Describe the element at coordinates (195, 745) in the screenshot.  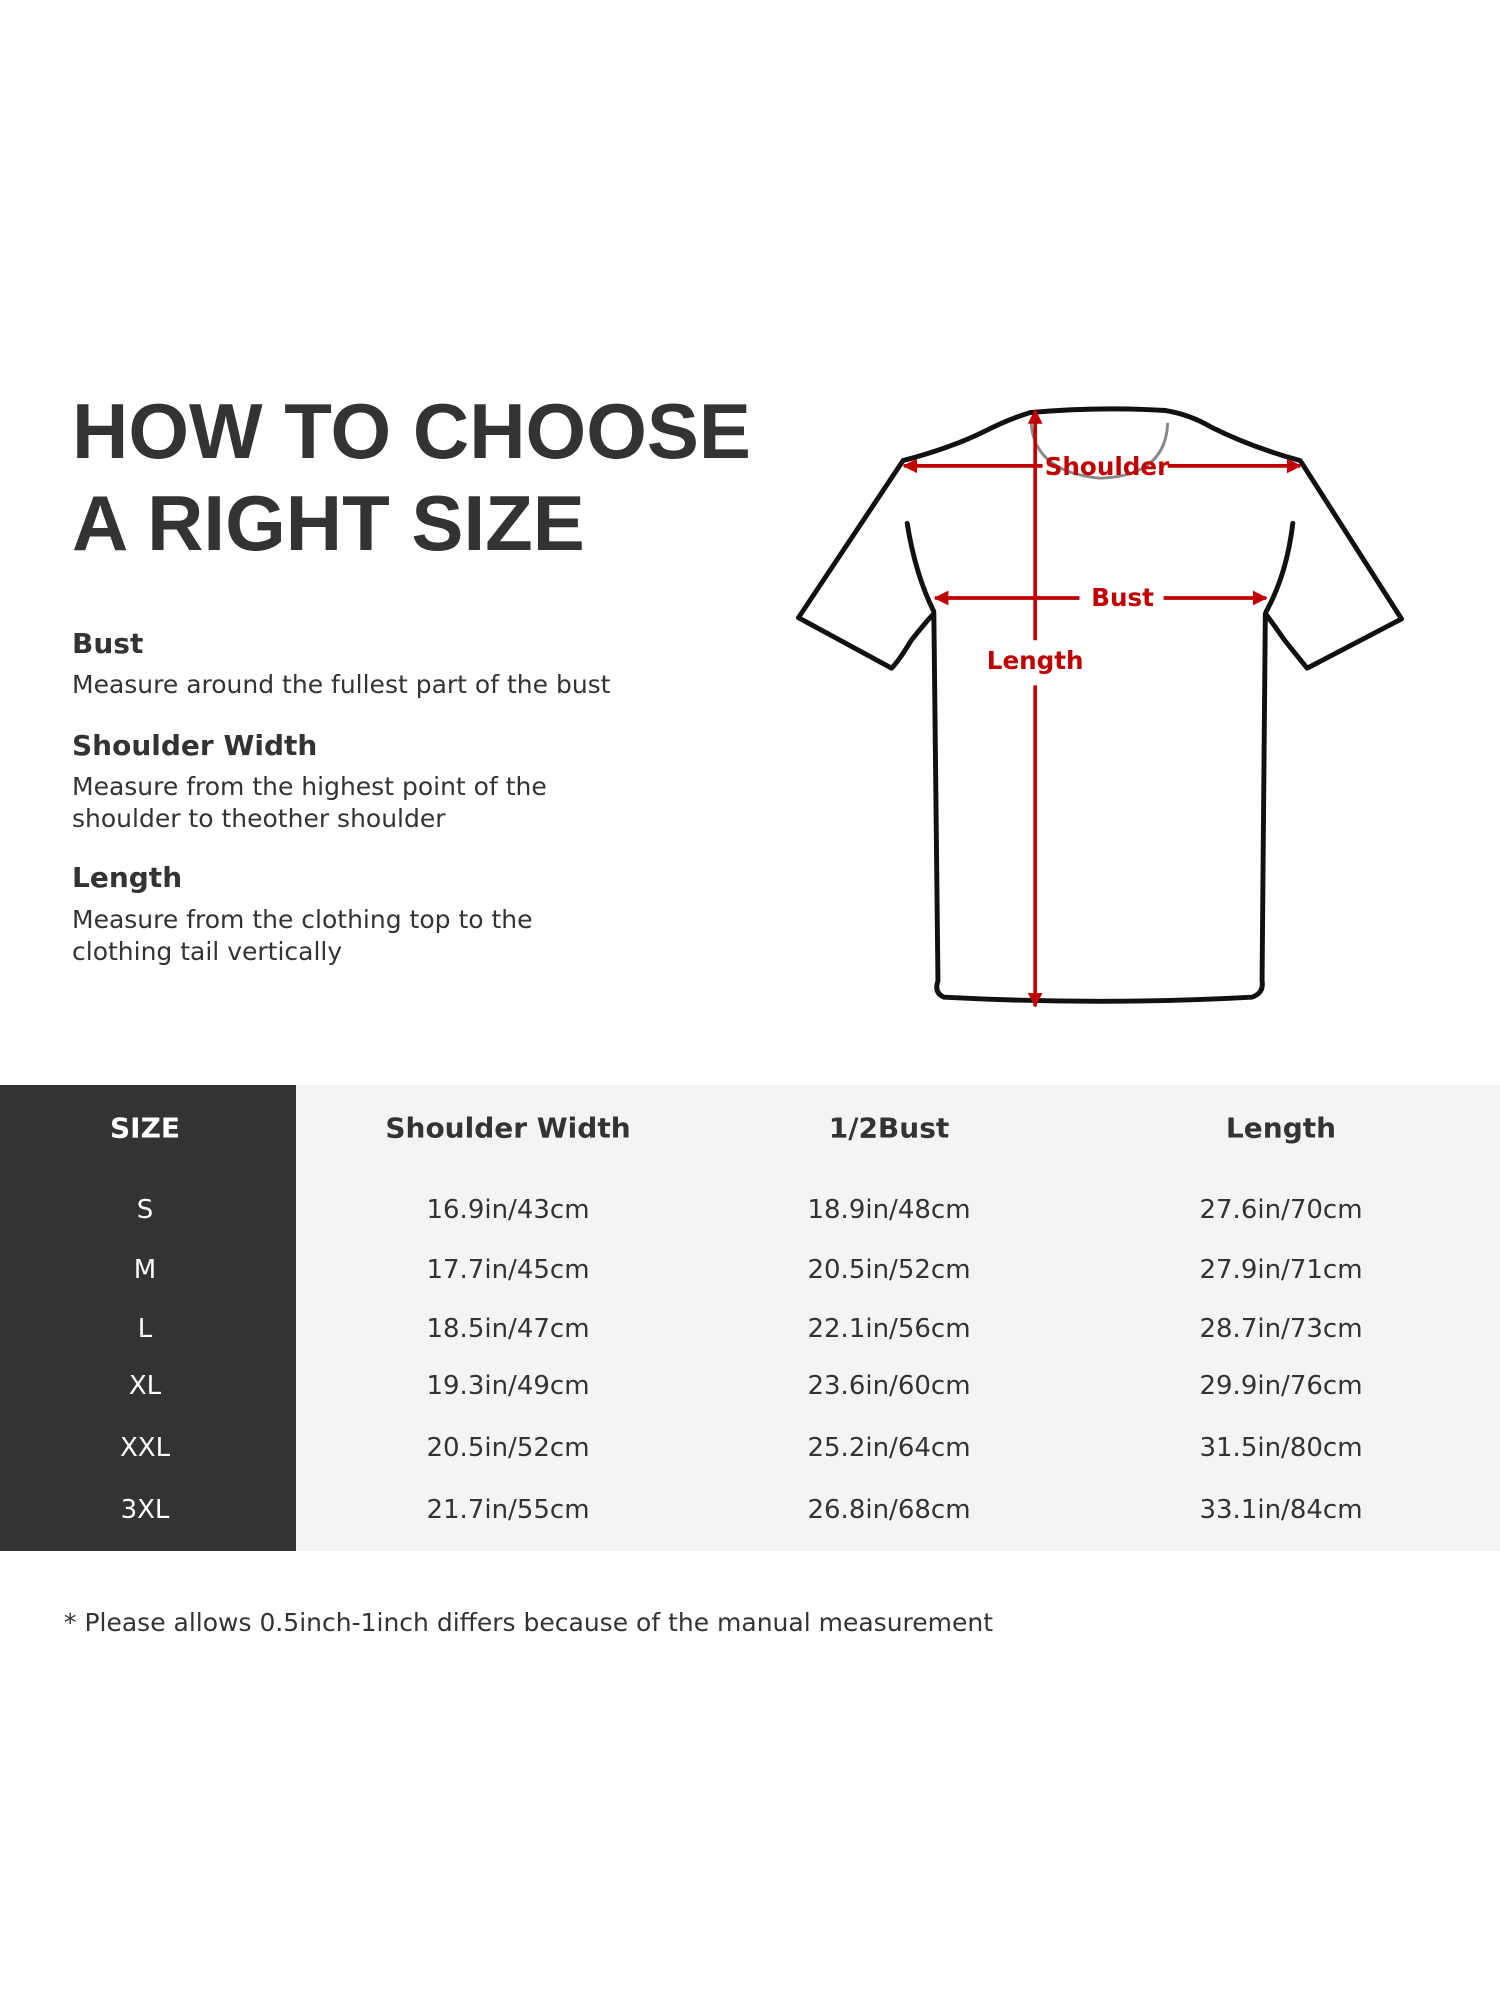
I see `shoulder-heading: Shoulder Width` at that location.